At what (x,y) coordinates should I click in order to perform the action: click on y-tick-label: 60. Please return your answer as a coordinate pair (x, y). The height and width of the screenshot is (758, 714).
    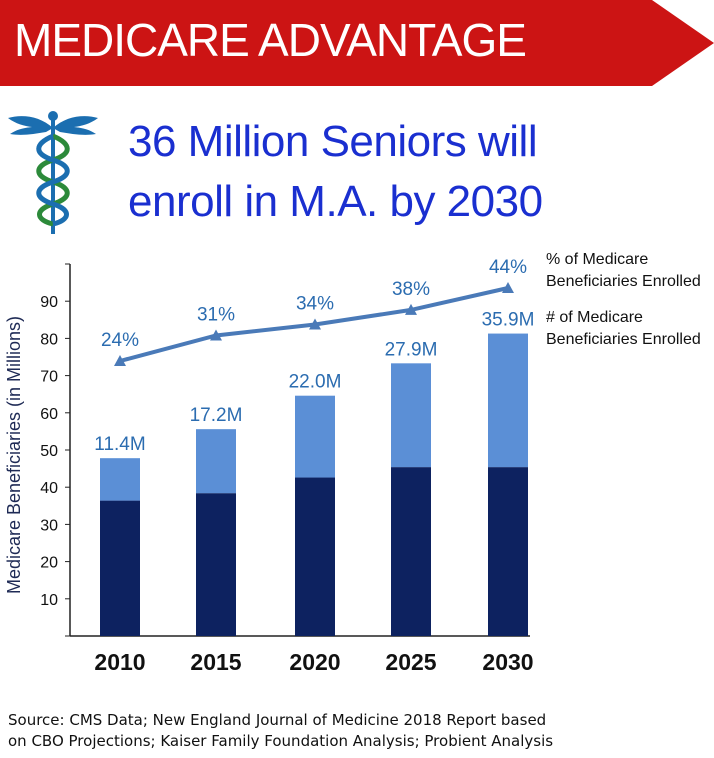
    Looking at the image, I should click on (49, 414).